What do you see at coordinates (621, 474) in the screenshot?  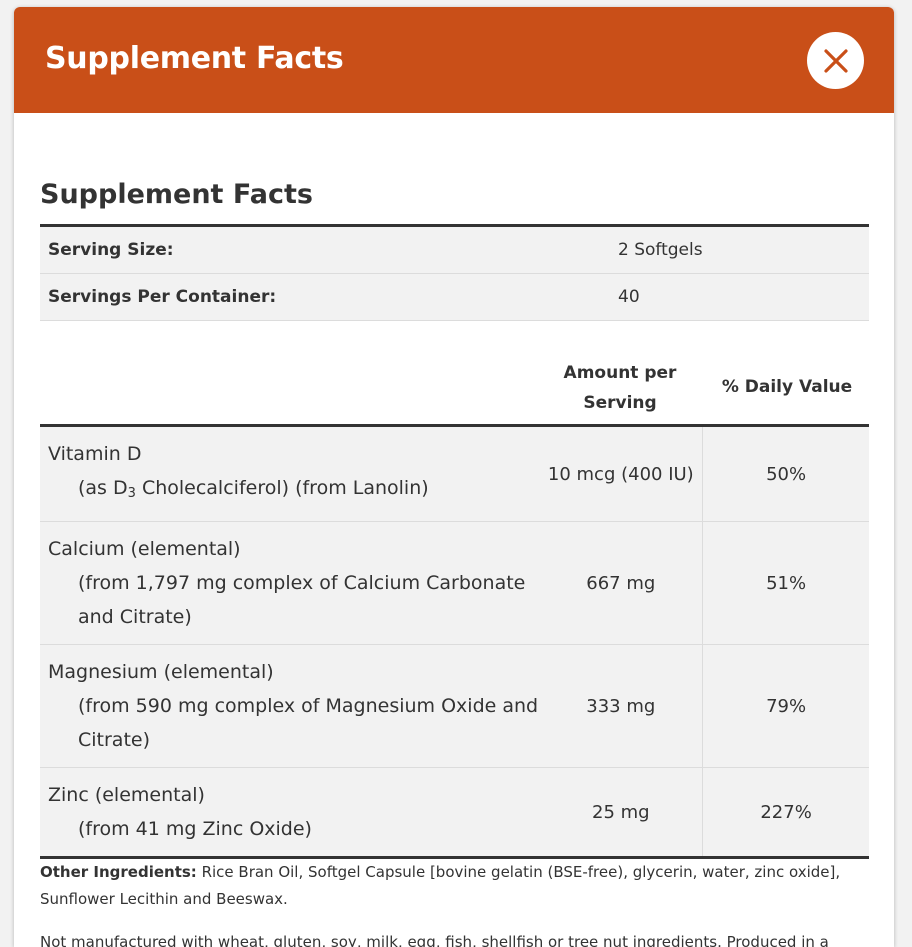 I see `nutrient-amount: 10 mcg (400 IU)` at bounding box center [621, 474].